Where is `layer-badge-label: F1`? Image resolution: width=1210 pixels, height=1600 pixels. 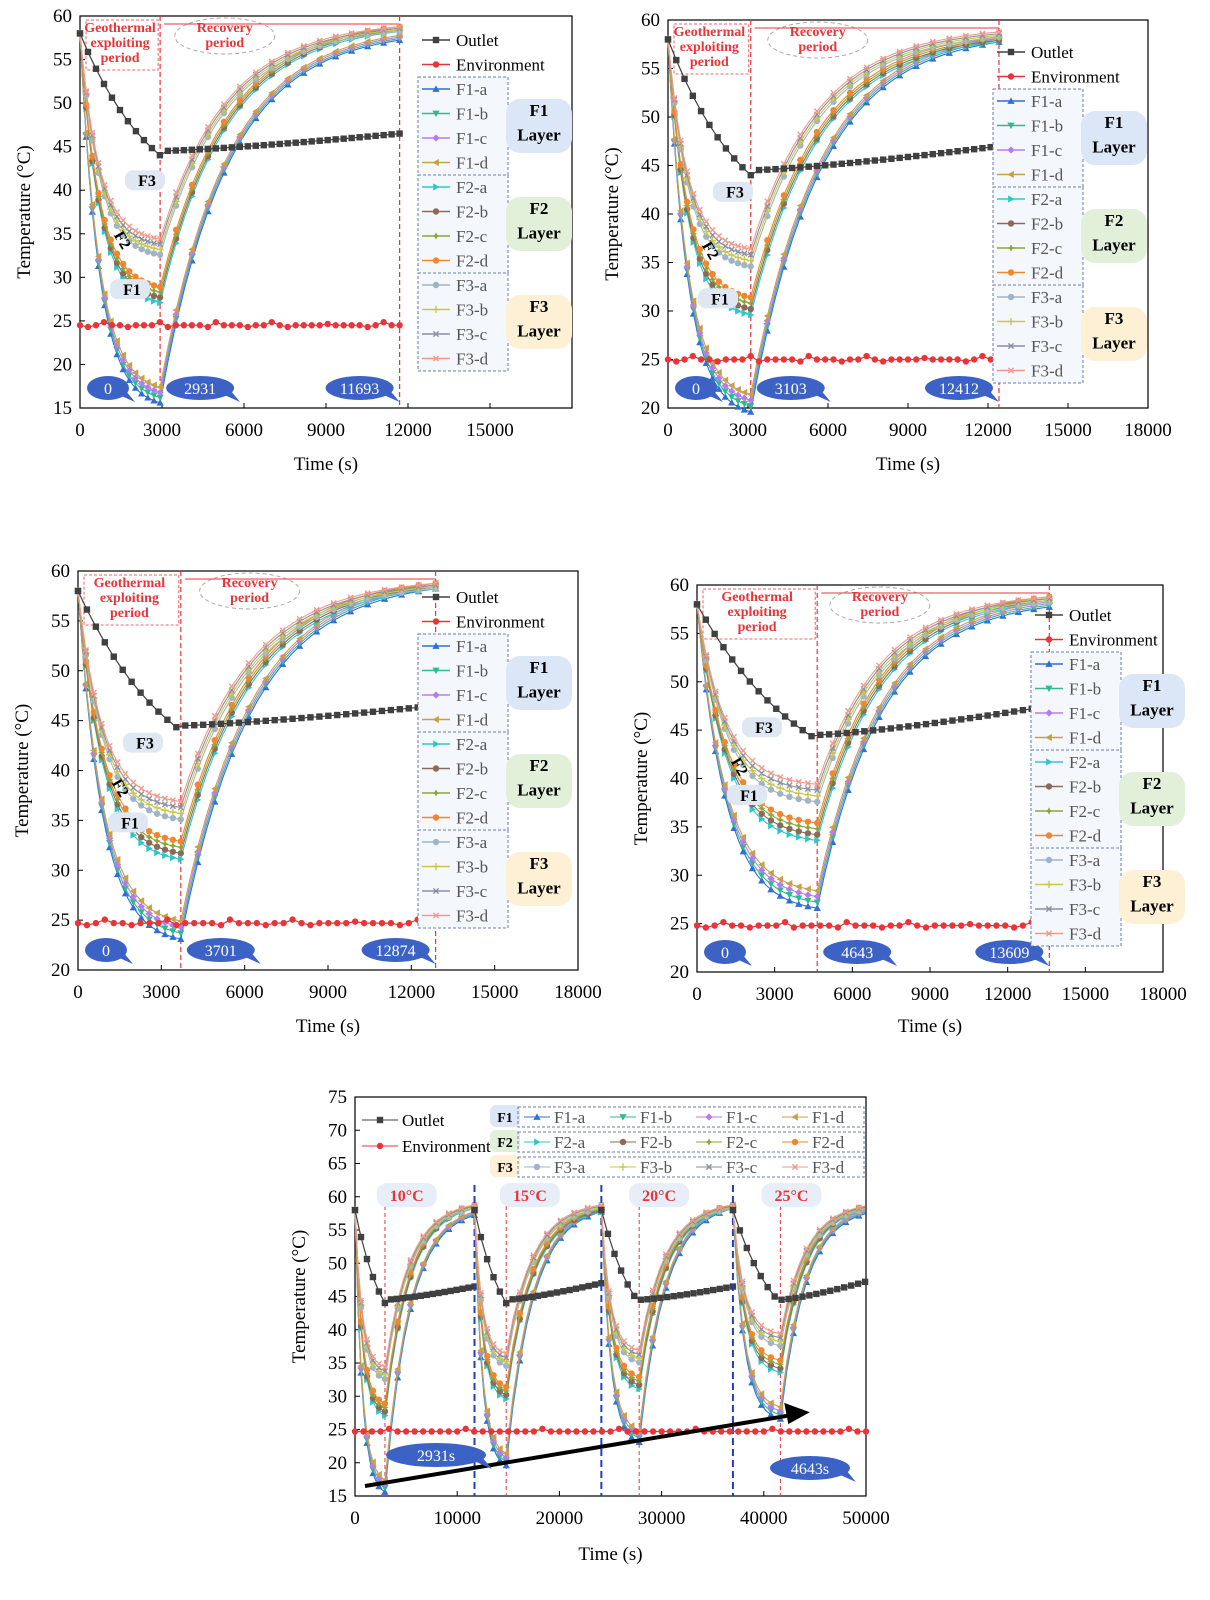
layer-badge-label: F1 is located at coordinates (539, 667).